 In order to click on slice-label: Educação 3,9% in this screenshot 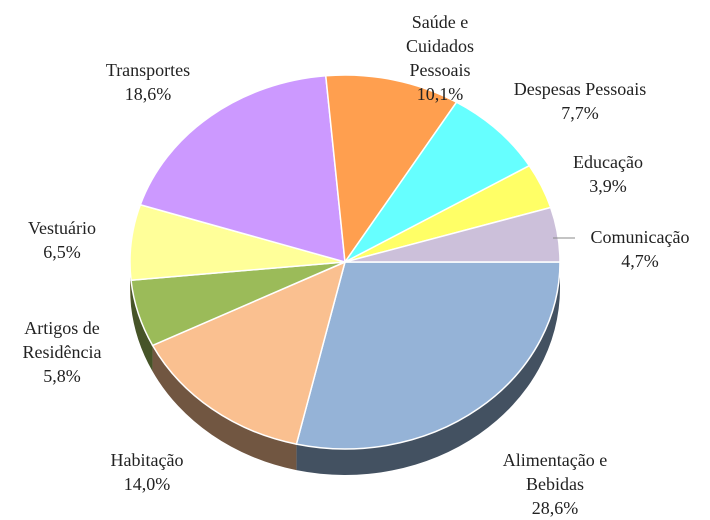, I will do `click(608, 174)`.